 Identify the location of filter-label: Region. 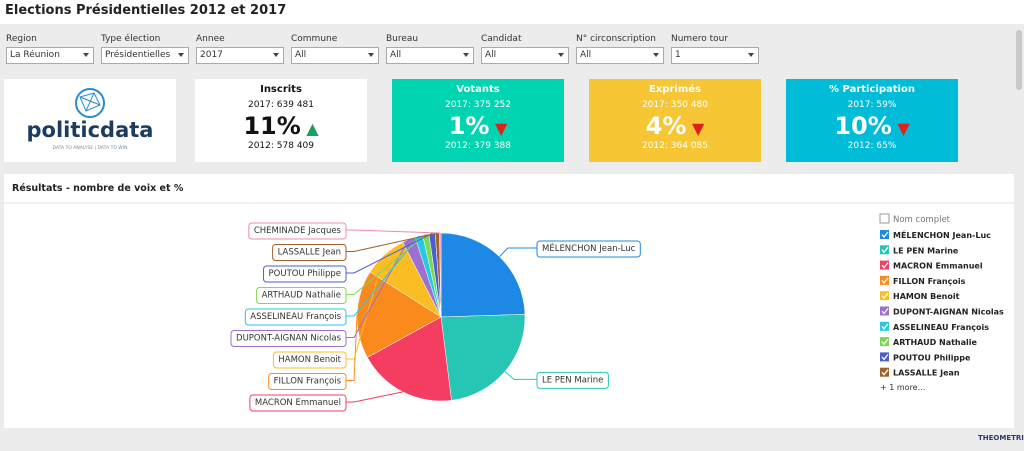
(21, 39).